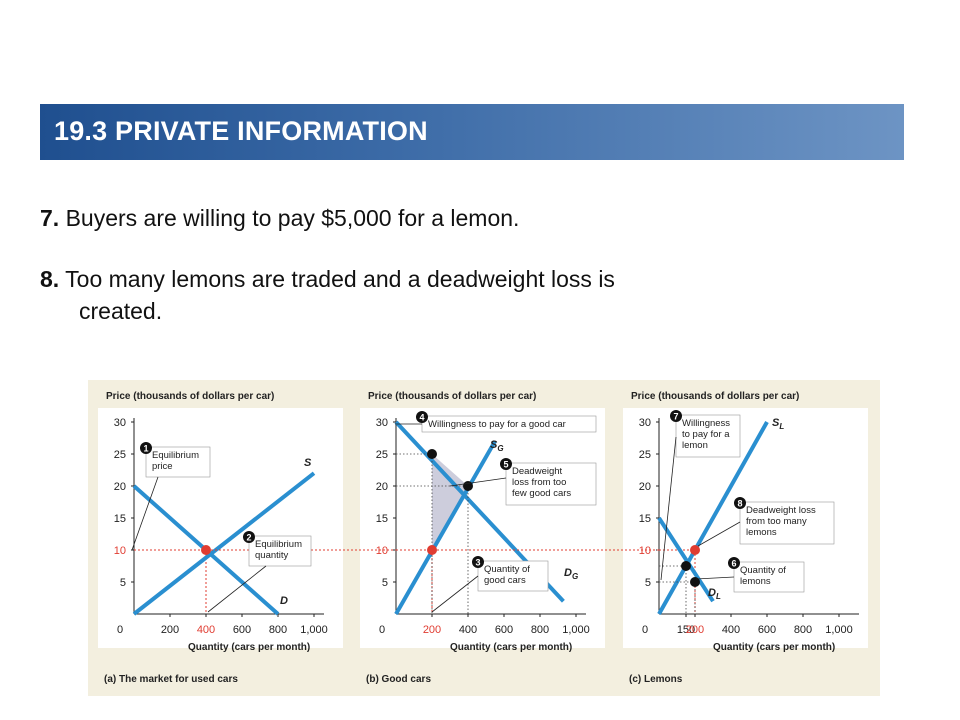  Describe the element at coordinates (382, 519) in the screenshot. I see `panel-b-y-tick-label-15: 15` at that location.